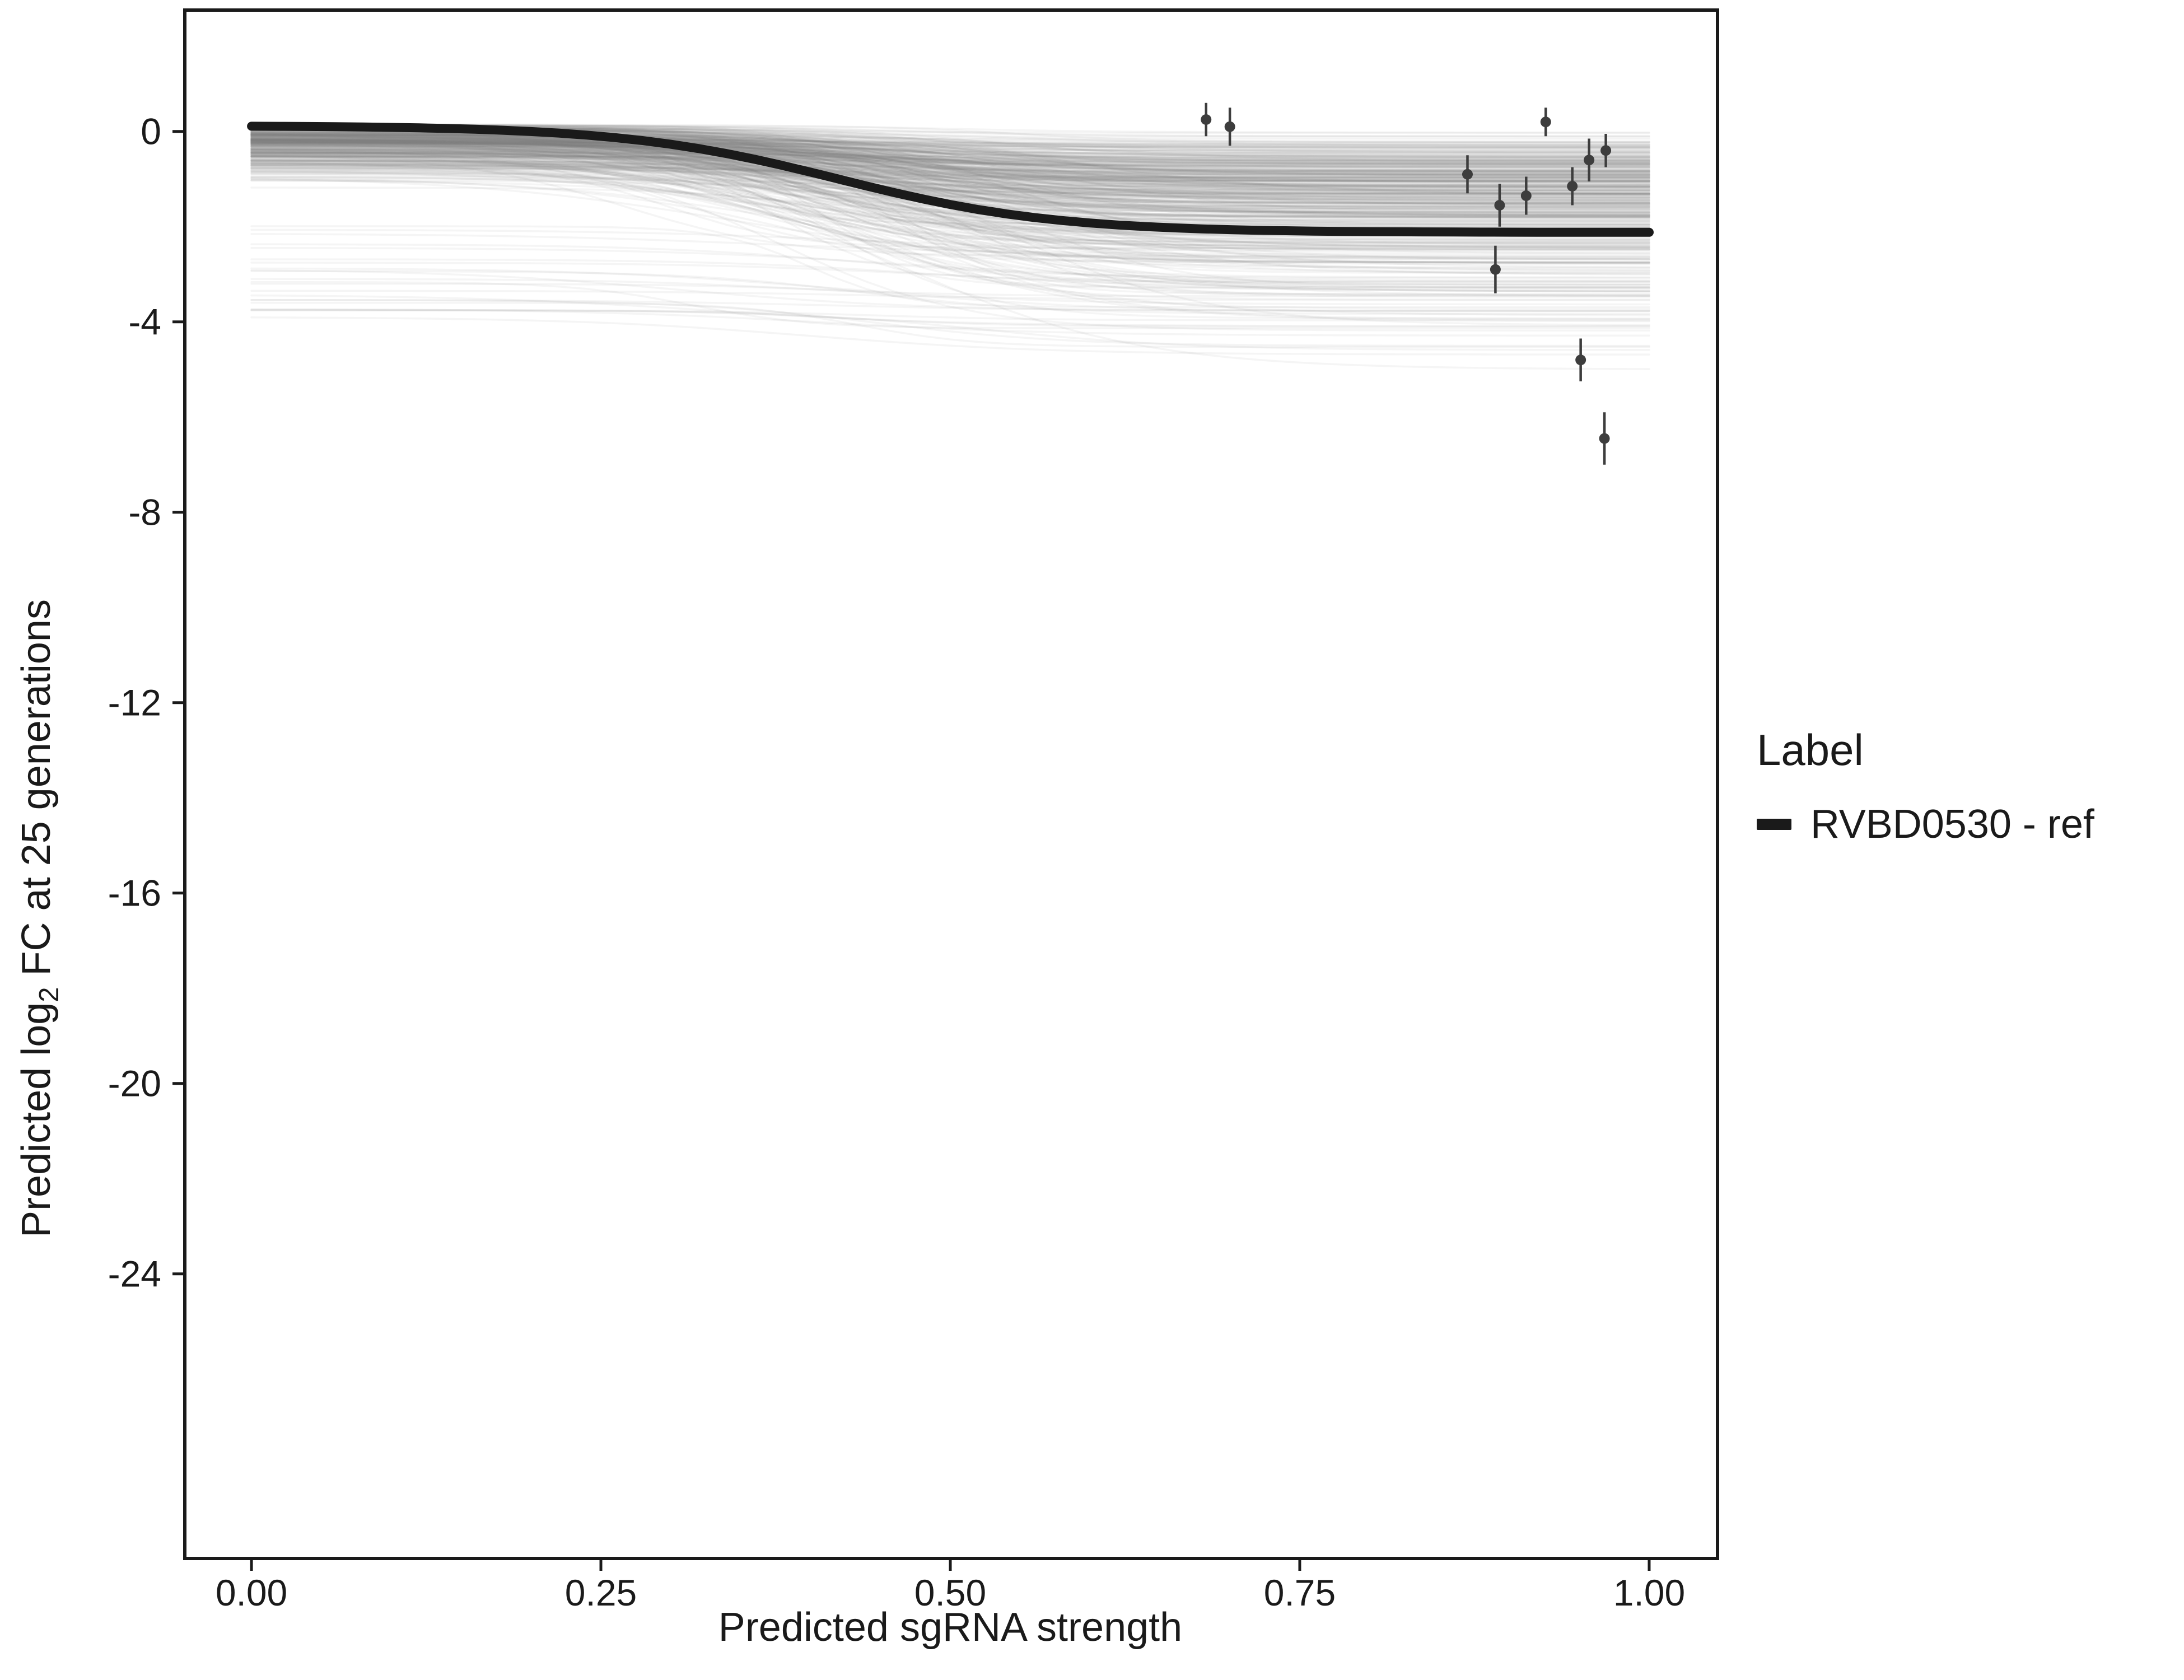 The image size is (2184, 1680). I want to click on y-tick-label: -16, so click(135, 893).